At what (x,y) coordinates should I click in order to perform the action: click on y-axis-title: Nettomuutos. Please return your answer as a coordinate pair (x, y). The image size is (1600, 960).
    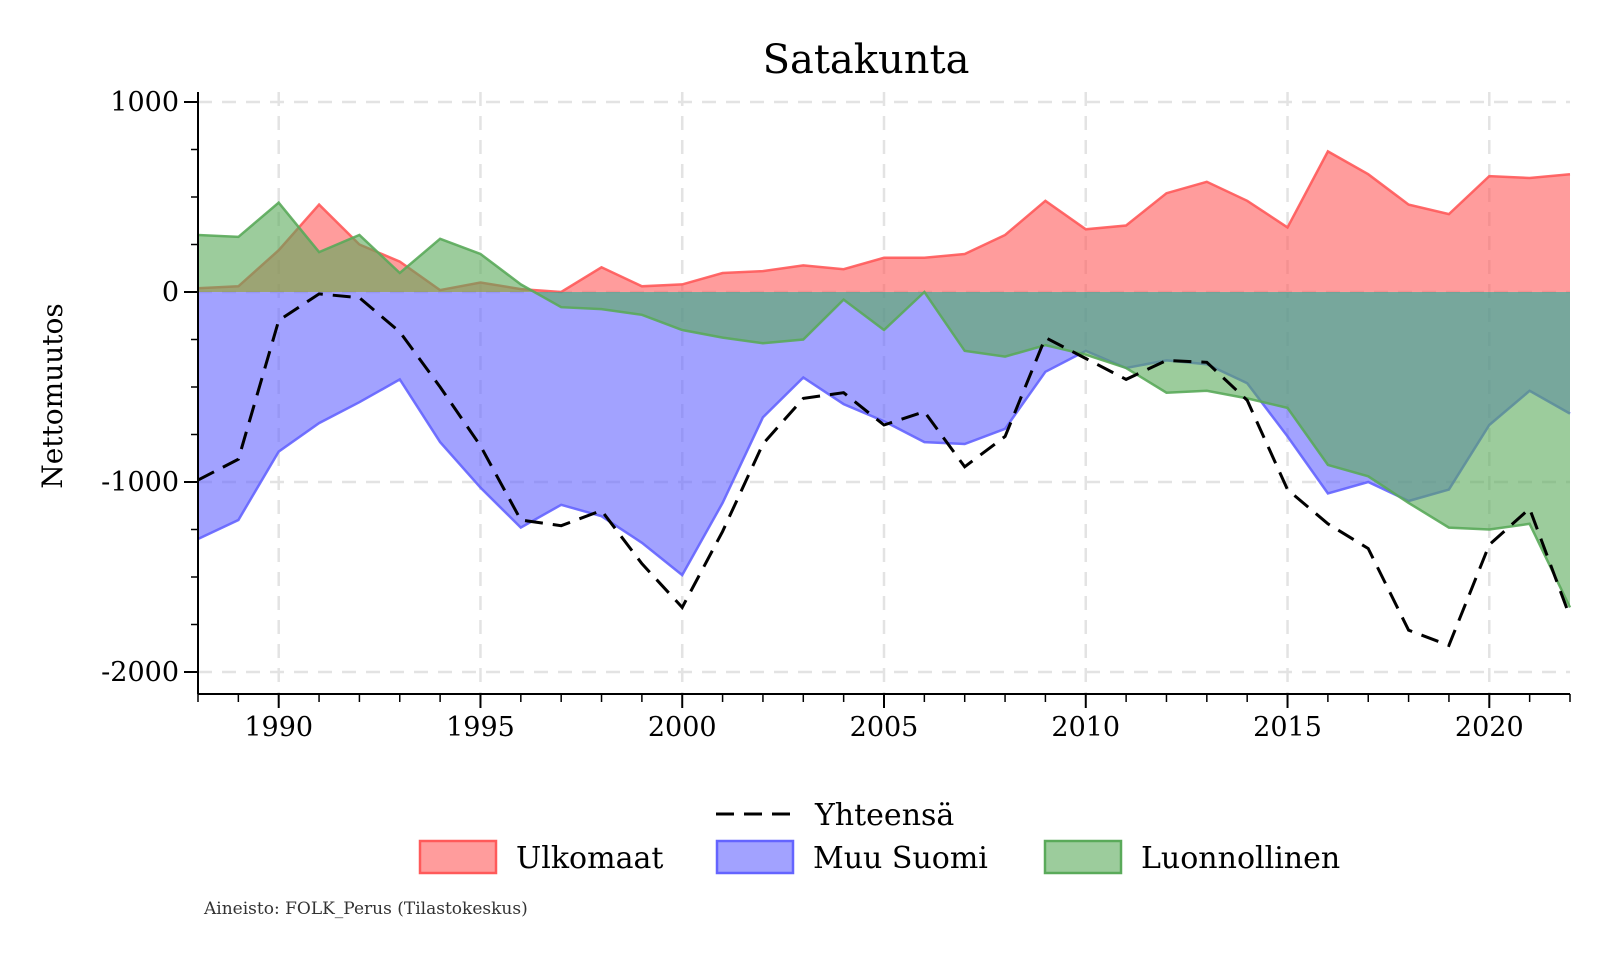
    Looking at the image, I should click on (52, 396).